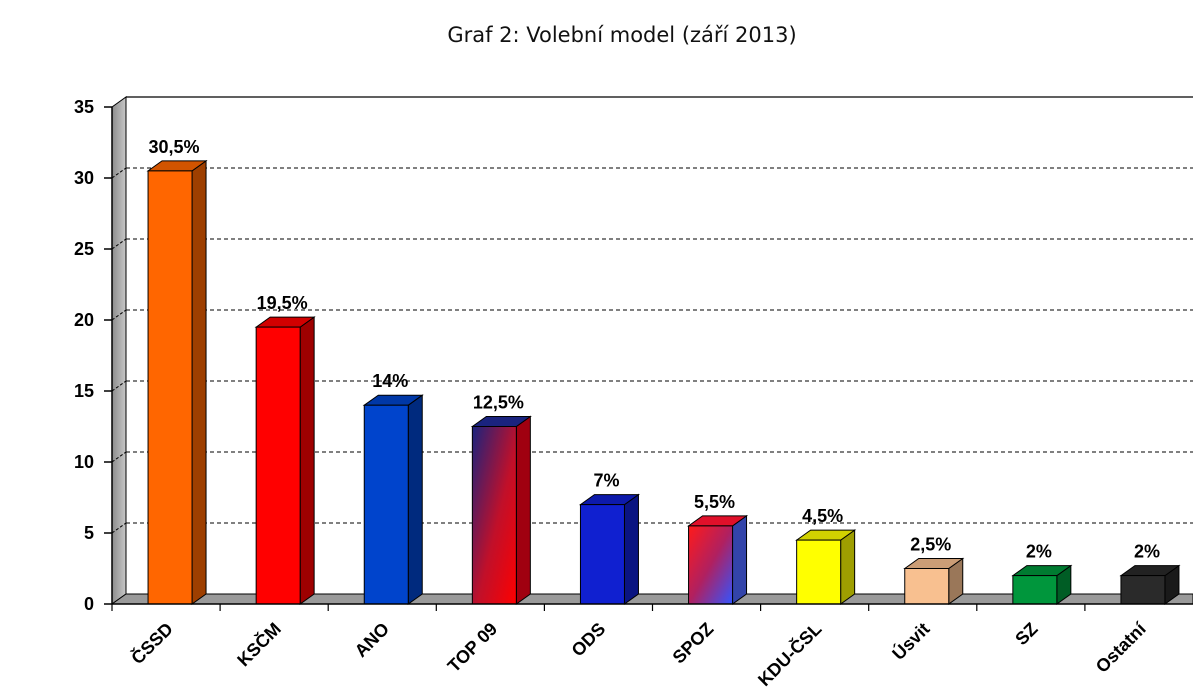 This screenshot has height=693, width=1193. What do you see at coordinates (119, 350) in the screenshot?
I see `left-wall` at bounding box center [119, 350].